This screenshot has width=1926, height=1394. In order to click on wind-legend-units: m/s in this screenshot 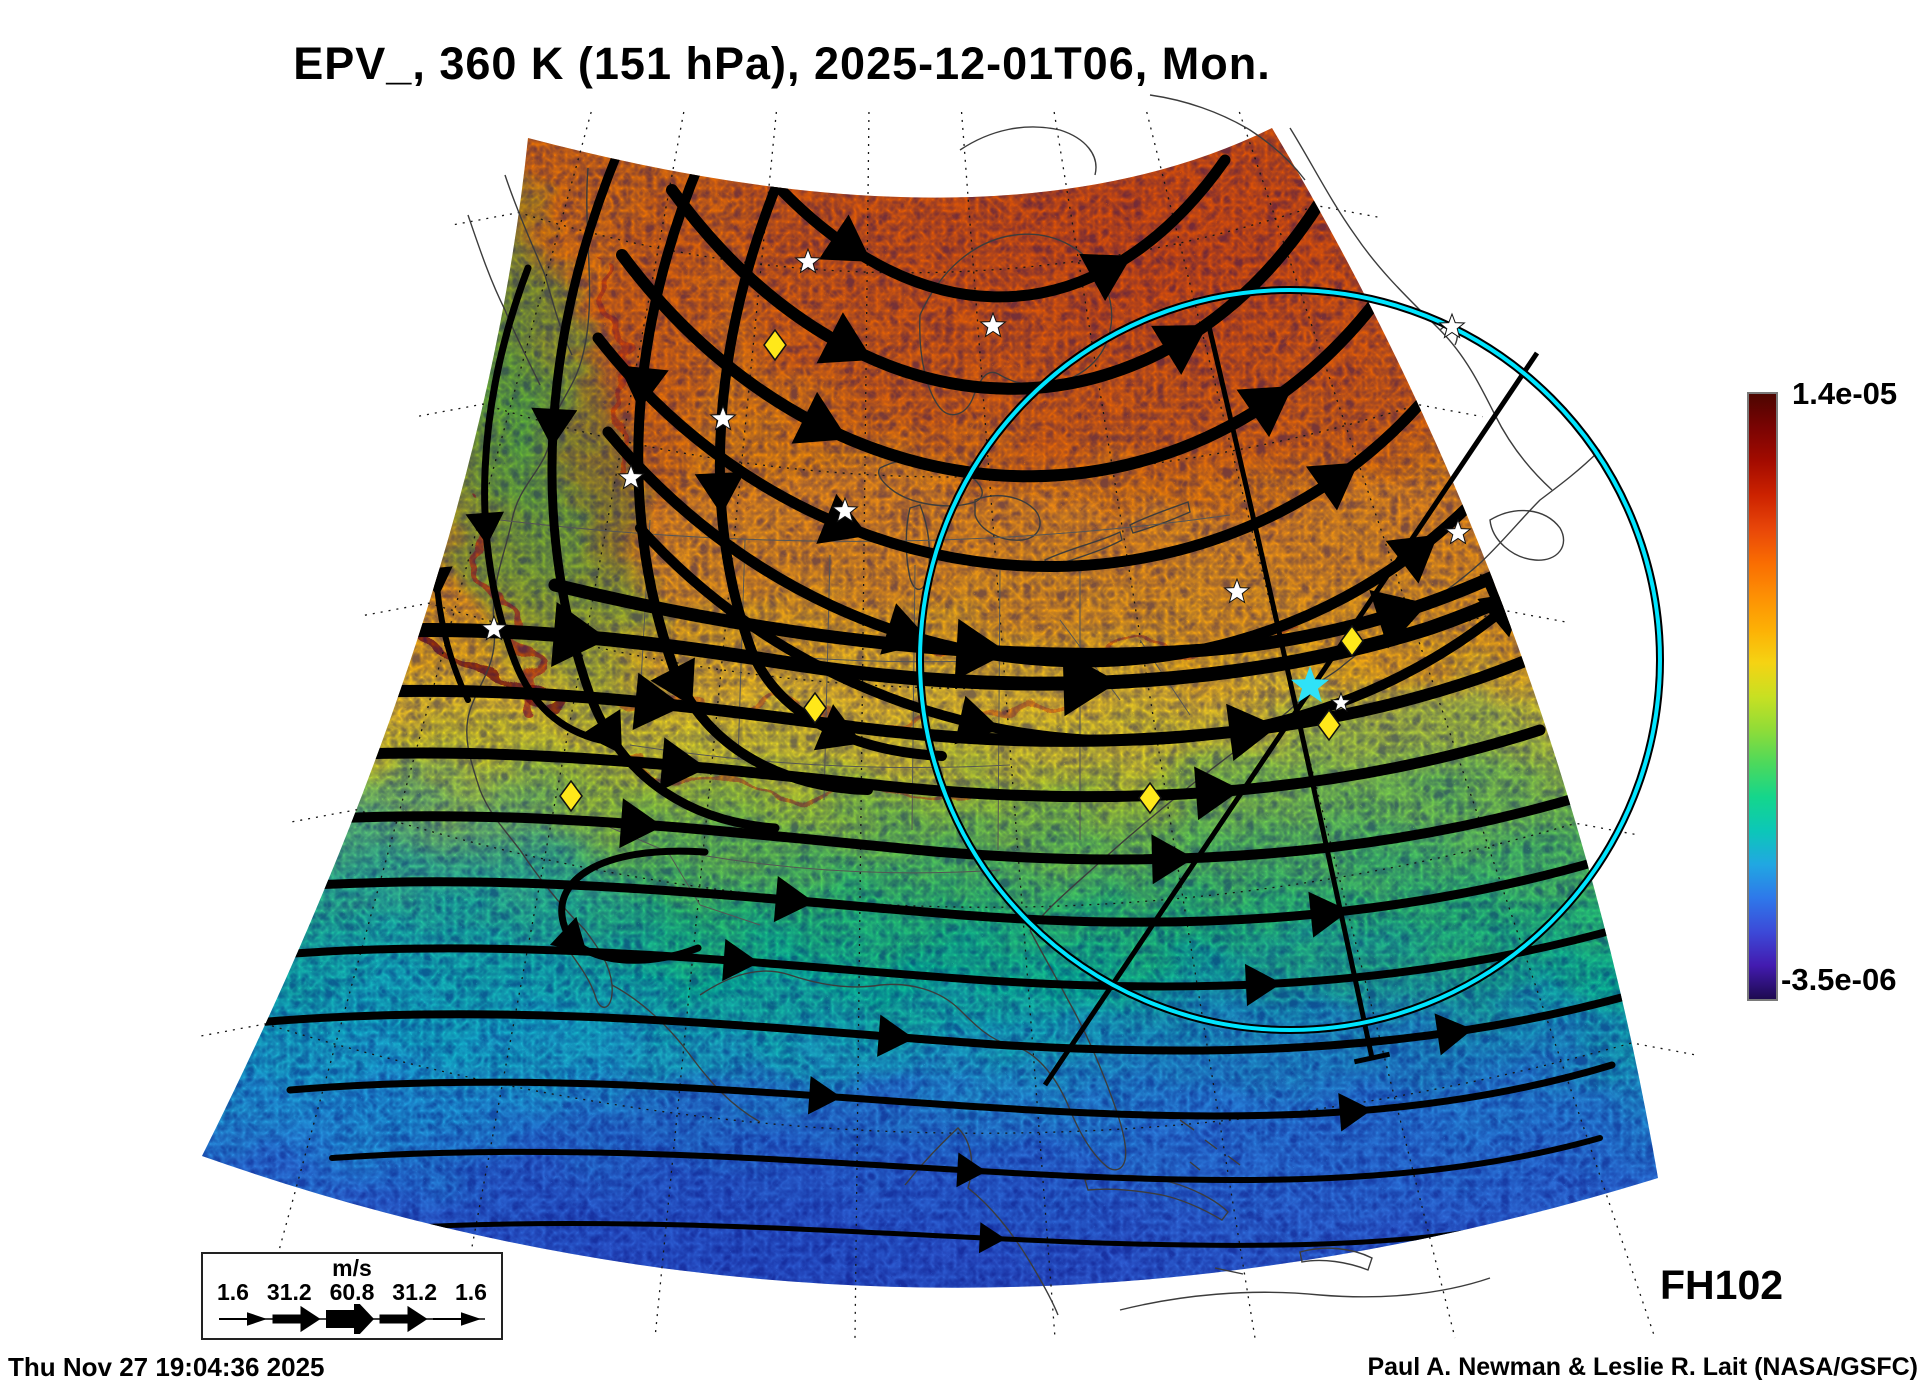, I will do `click(352, 1268)`.